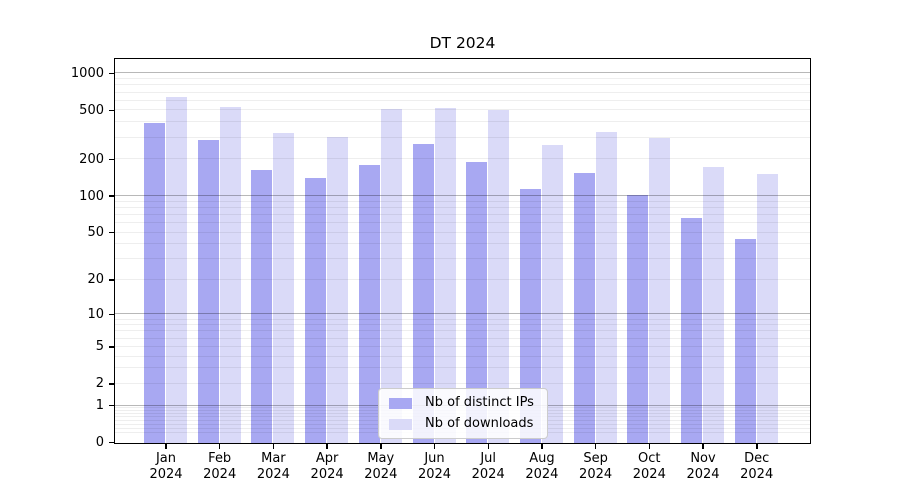  What do you see at coordinates (369, 304) in the screenshot?
I see `bar-distinct-ips-may` at bounding box center [369, 304].